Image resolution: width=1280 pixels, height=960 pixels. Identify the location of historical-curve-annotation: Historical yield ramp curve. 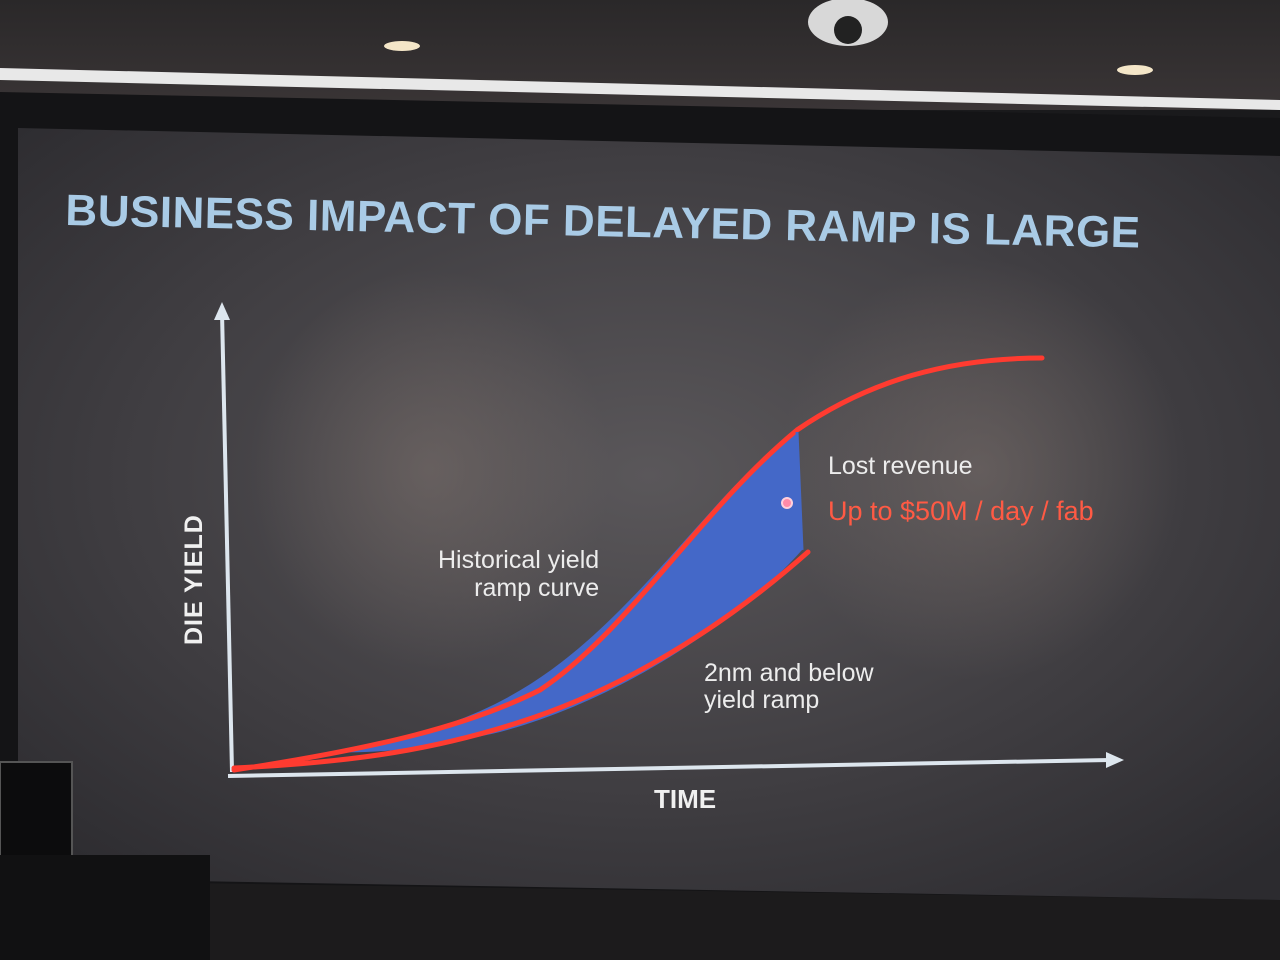
(518, 574).